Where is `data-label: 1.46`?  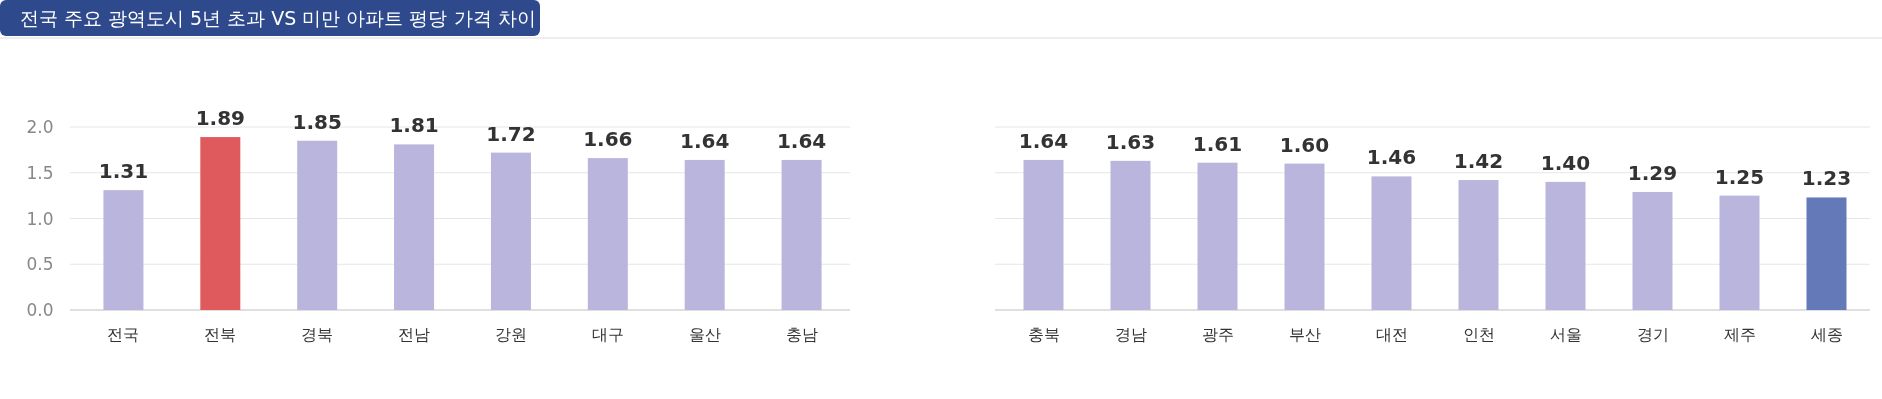 data-label: 1.46 is located at coordinates (1391, 157).